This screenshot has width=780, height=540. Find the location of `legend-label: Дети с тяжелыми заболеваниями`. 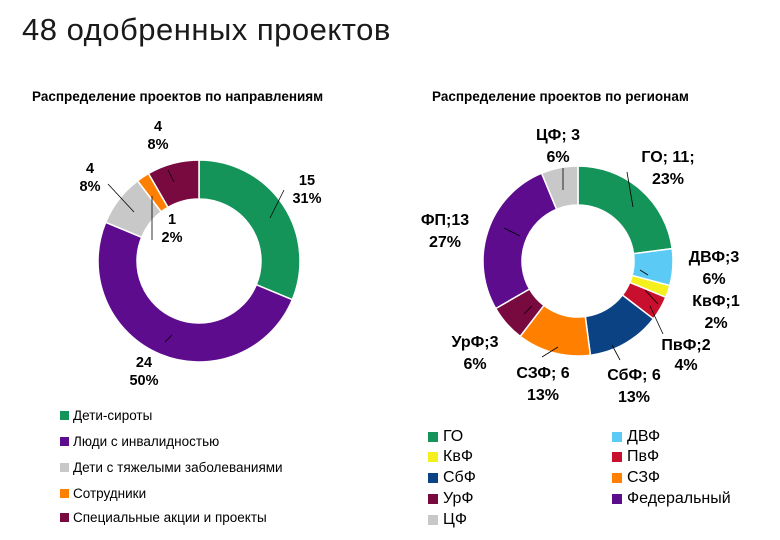

legend-label: Дети с тяжелыми заболеваниями is located at coordinates (178, 467).